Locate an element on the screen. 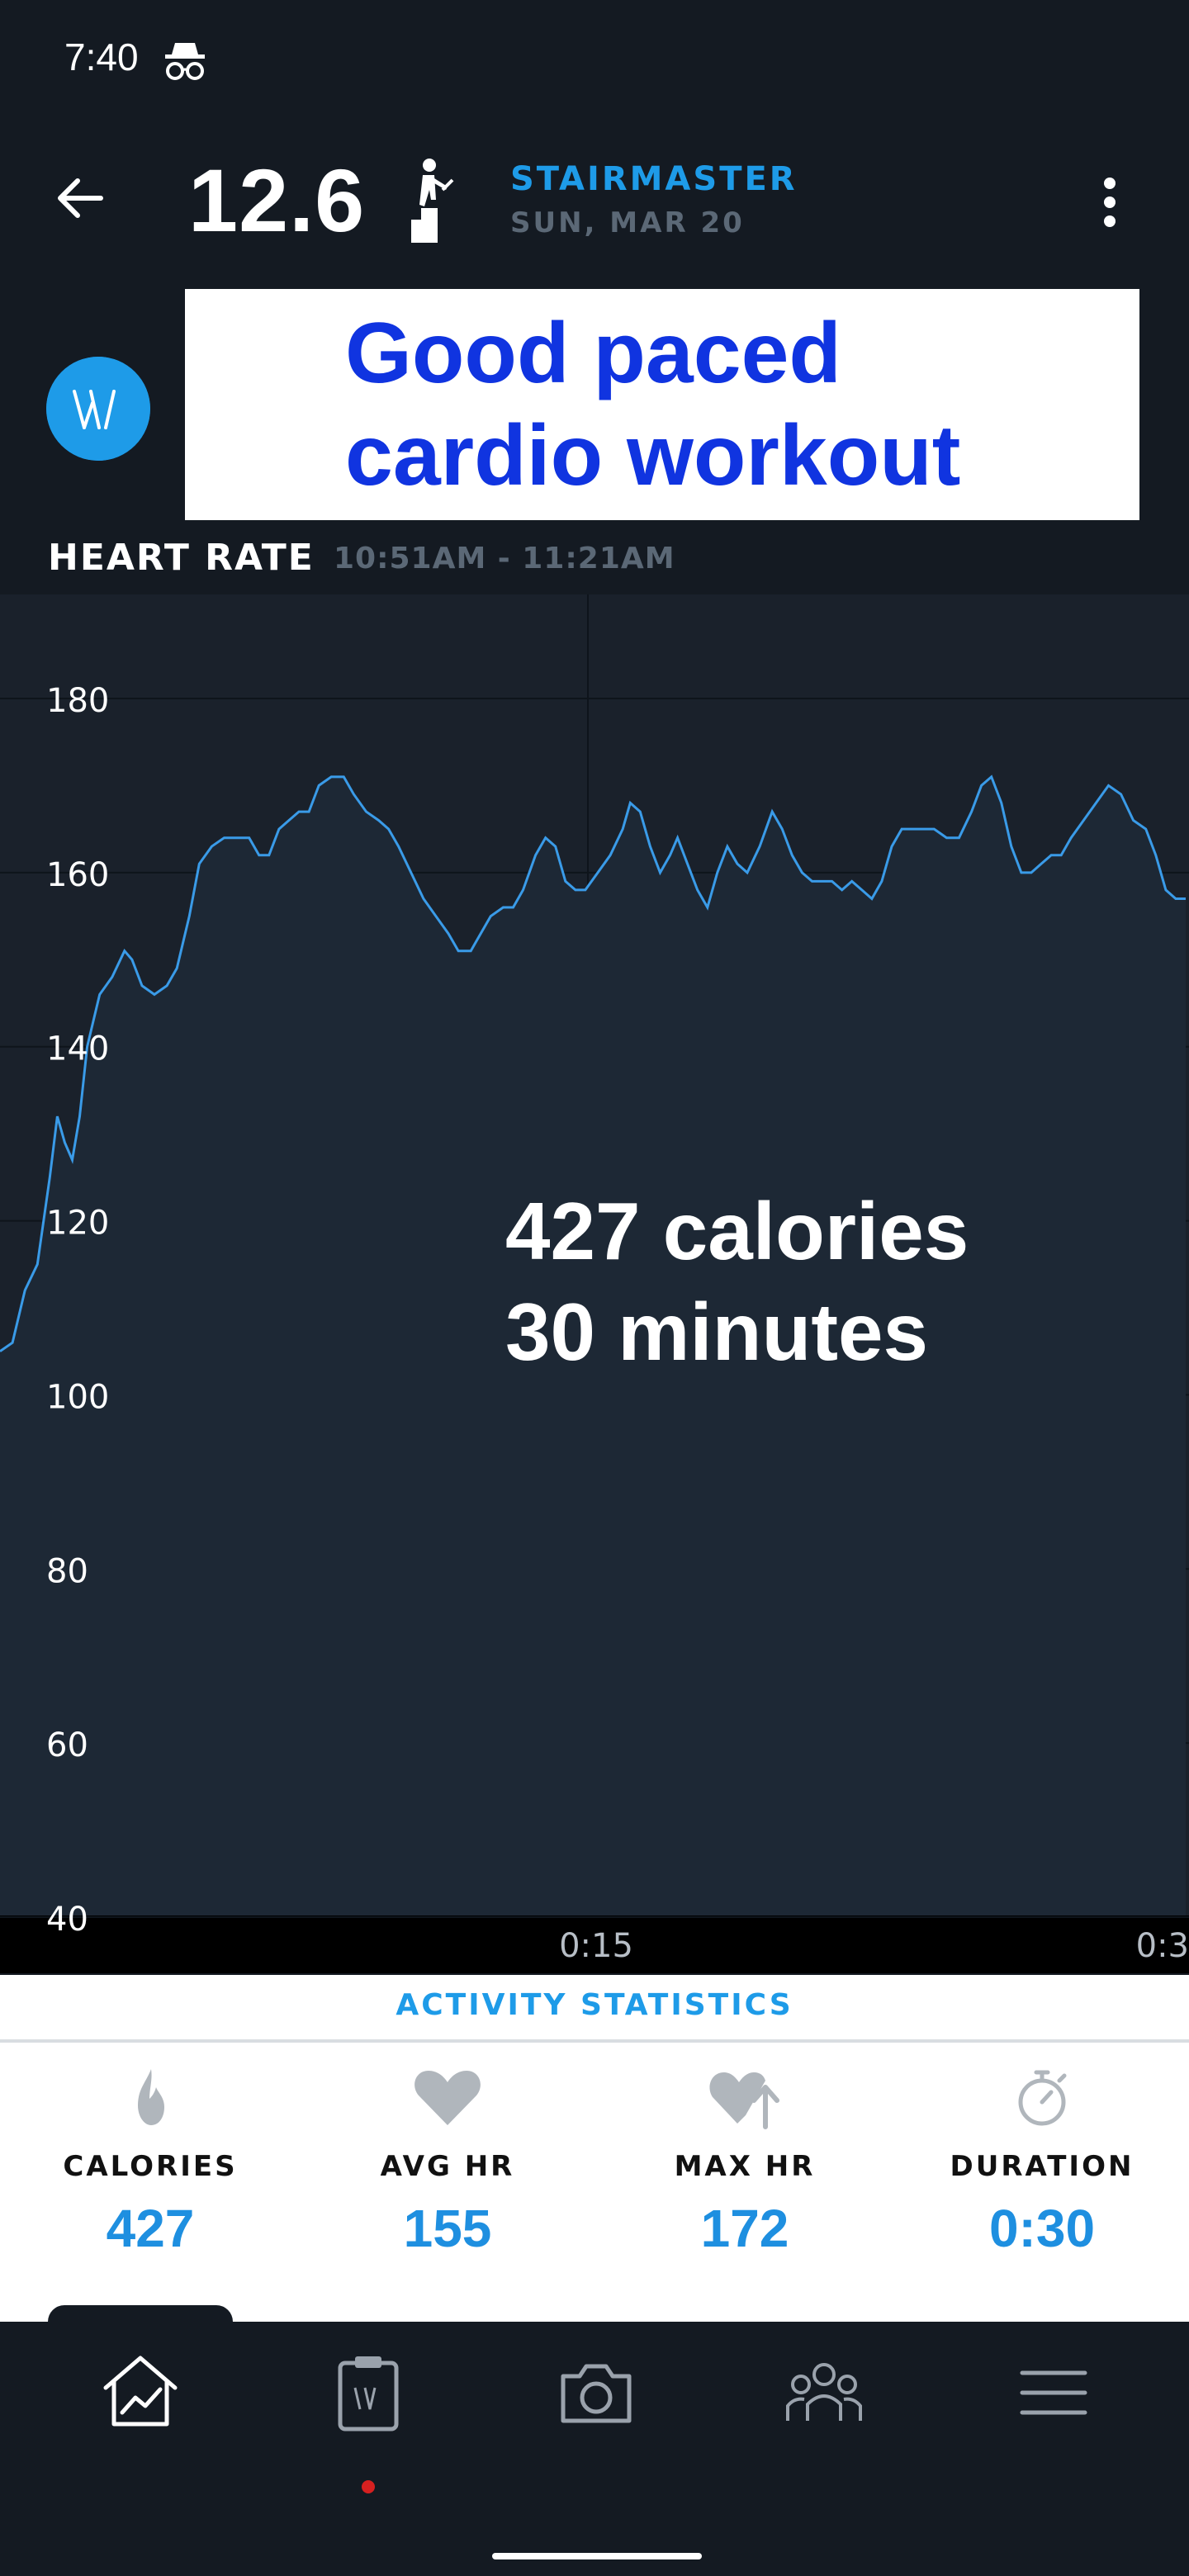 This screenshot has width=1189, height=2576. log-clipboard-icon is located at coordinates (368, 2392).